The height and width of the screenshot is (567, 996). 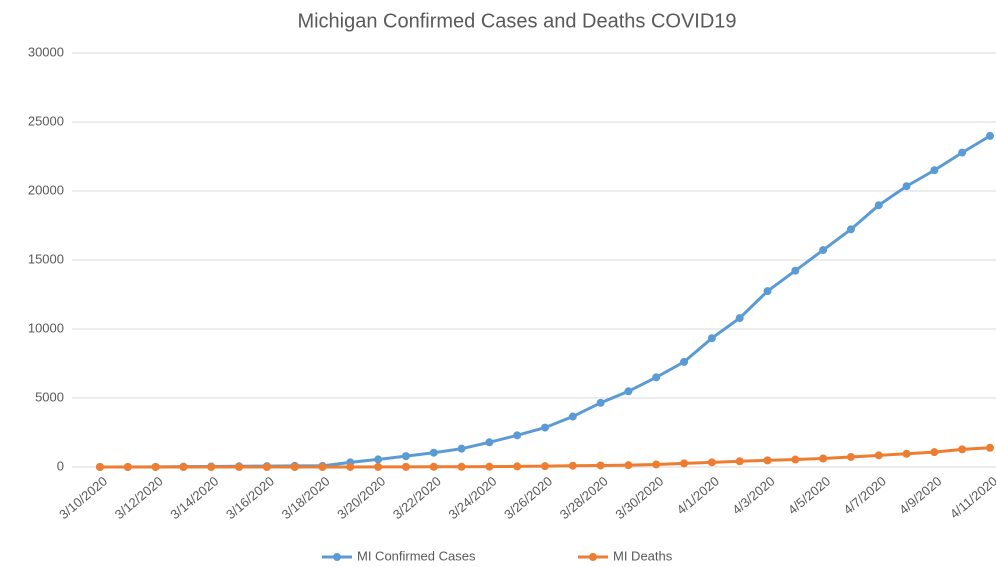 What do you see at coordinates (46, 327) in the screenshot?
I see `y-tick-label: 10000` at bounding box center [46, 327].